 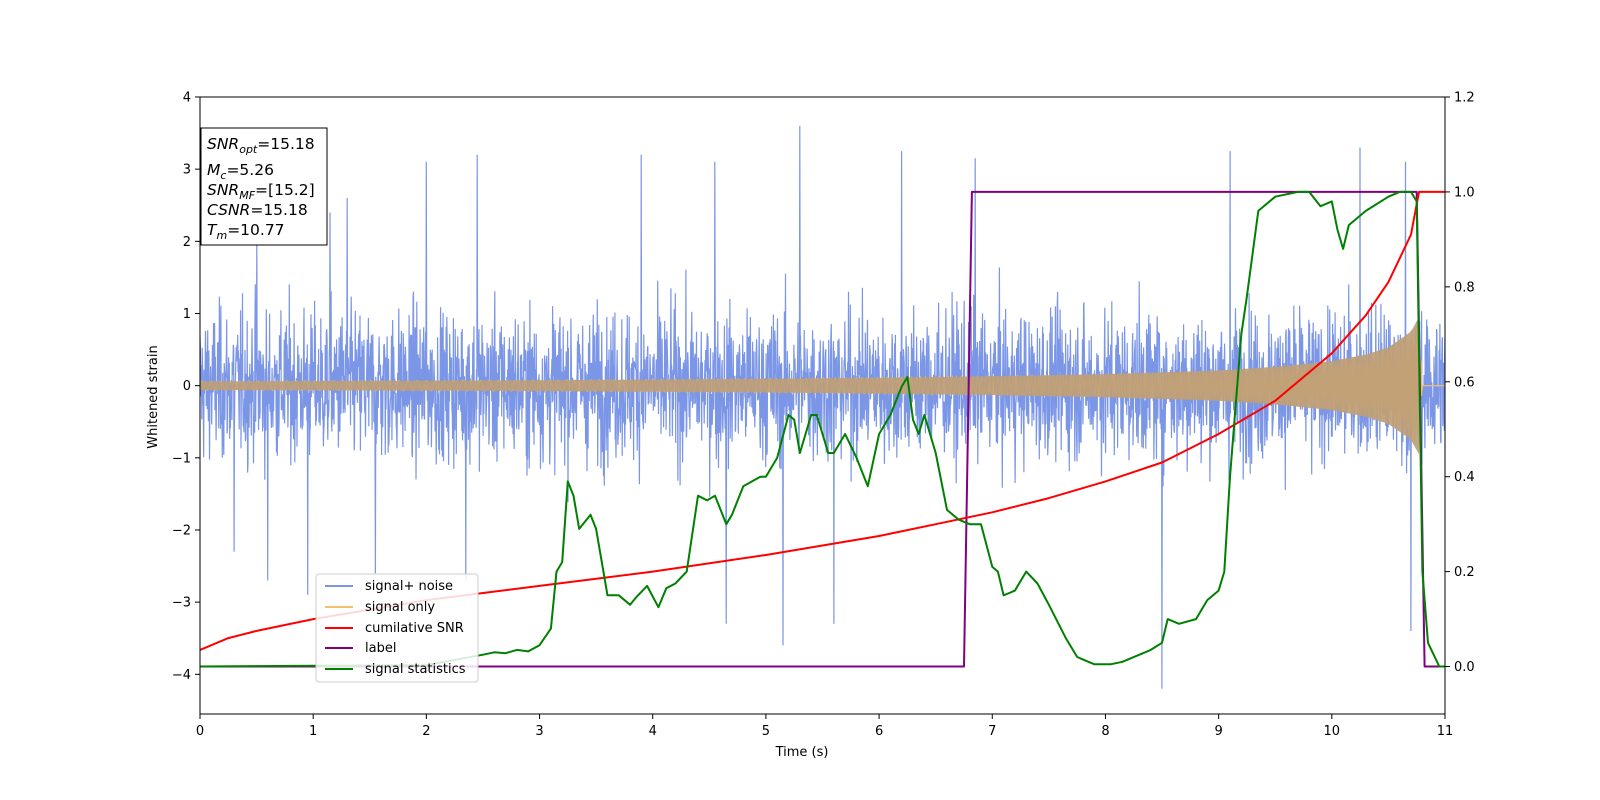 I want to click on x-tick-label: 6, so click(x=879, y=731).